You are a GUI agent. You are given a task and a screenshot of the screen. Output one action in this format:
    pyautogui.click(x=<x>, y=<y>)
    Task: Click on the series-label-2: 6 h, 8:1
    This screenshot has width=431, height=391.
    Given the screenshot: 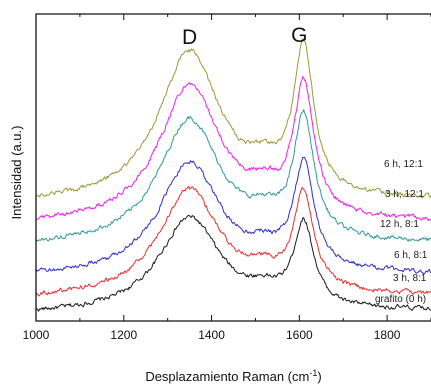 What is the action you would take?
    pyautogui.click(x=411, y=255)
    